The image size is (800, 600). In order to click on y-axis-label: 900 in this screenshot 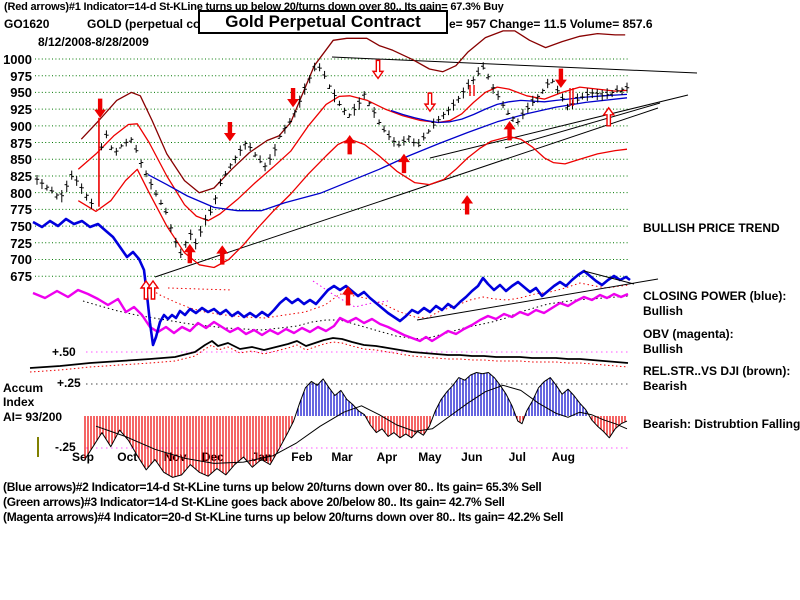, I will do `click(21, 126)`.